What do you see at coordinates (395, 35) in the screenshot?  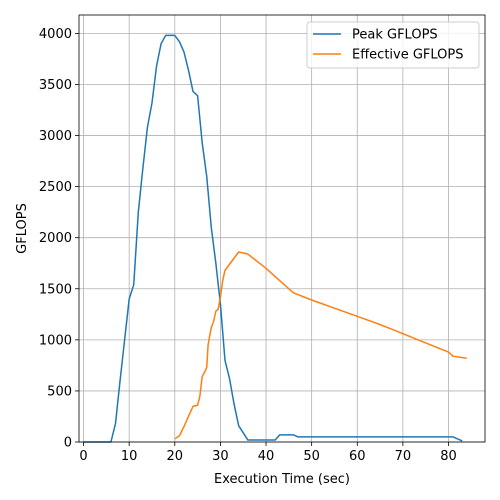 I see `legend-label-peak: Peak GFLOPS` at bounding box center [395, 35].